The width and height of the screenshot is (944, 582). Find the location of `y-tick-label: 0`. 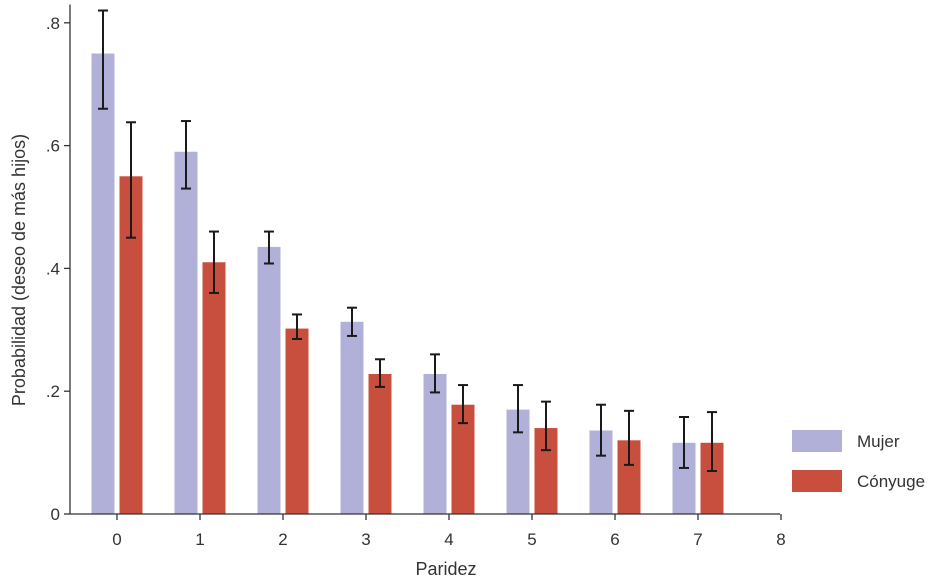

y-tick-label: 0 is located at coordinates (55, 514).